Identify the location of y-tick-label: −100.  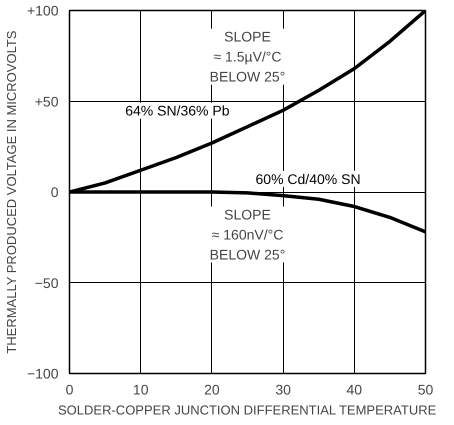
(42, 374).